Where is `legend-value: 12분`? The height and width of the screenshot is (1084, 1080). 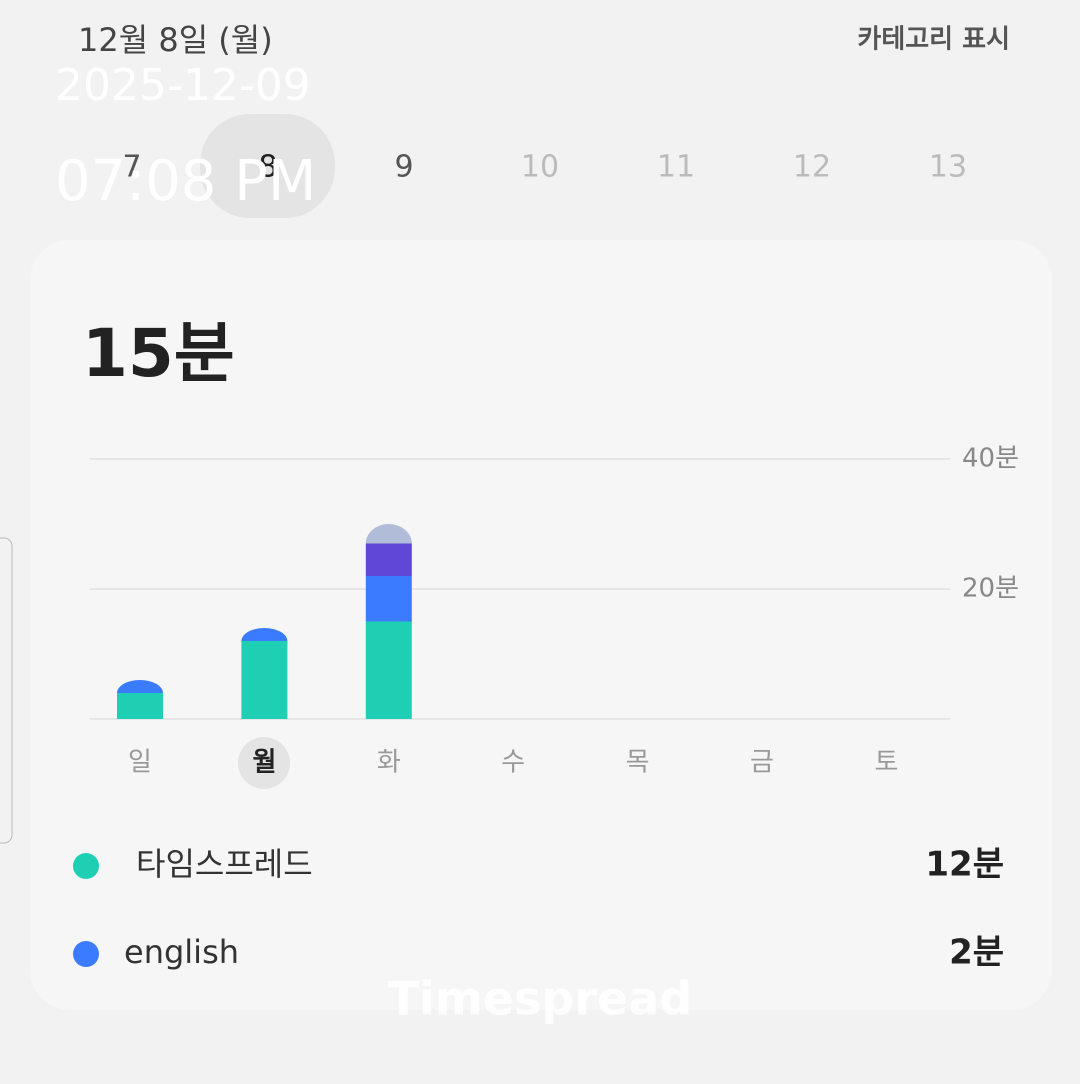 legend-value: 12분 is located at coordinates (964, 865).